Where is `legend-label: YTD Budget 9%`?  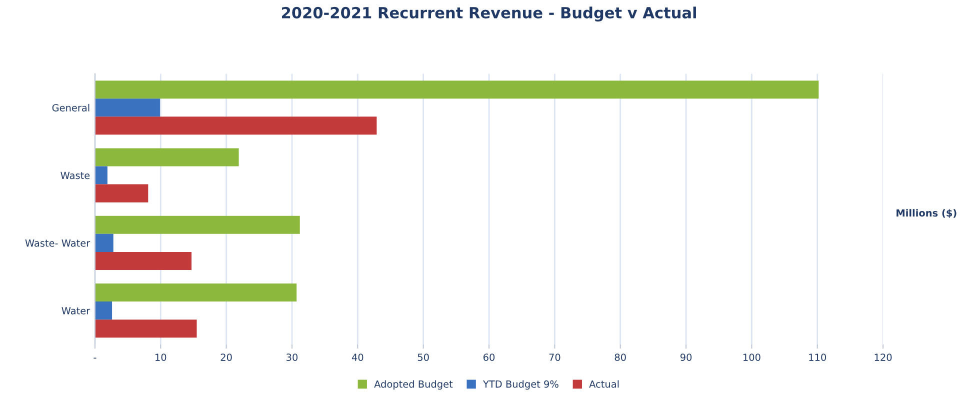
legend-label: YTD Budget 9% is located at coordinates (520, 385).